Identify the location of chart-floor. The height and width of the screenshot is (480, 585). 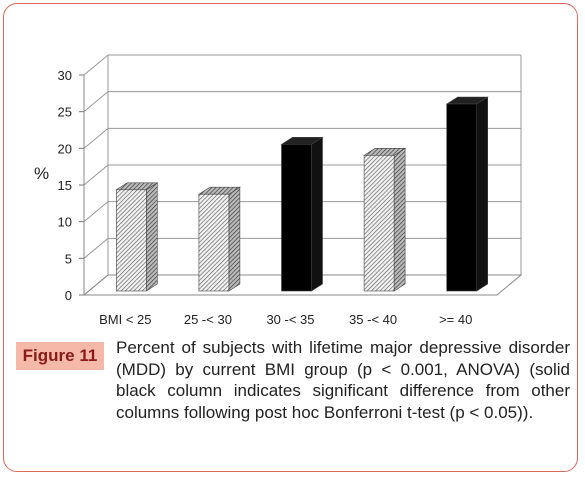
(302, 285).